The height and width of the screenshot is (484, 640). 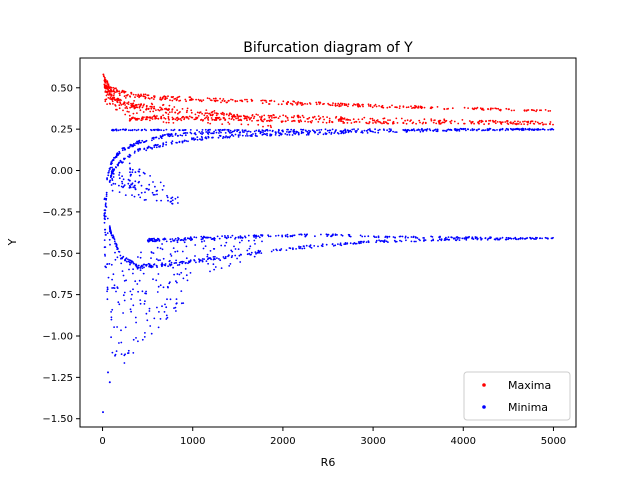 I want to click on y-tick-label: −0.25, so click(x=57, y=212).